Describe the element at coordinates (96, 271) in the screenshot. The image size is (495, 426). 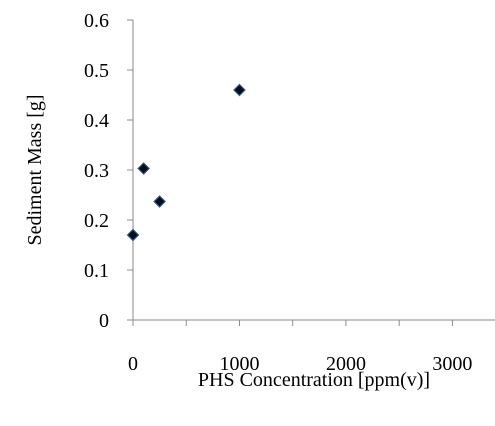
I see `y-tick-label: 0.1` at that location.